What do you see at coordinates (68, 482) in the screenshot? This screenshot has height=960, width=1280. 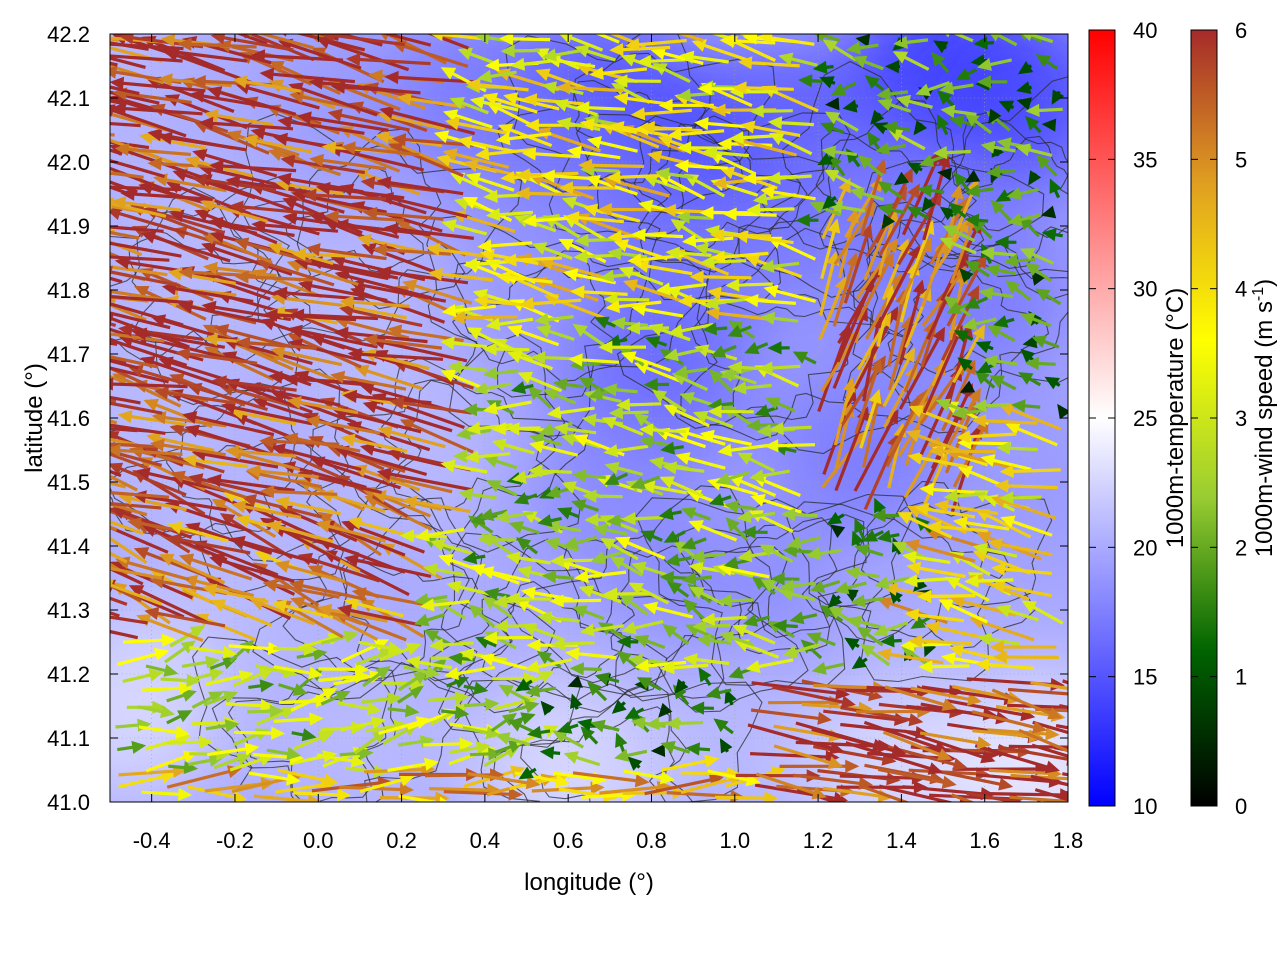 I see `y-tick-label: 41.5` at bounding box center [68, 482].